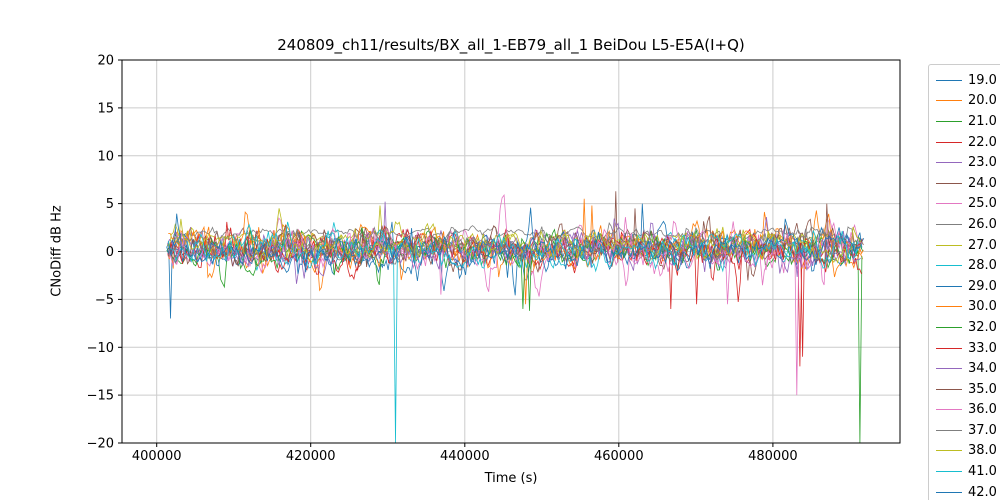 The height and width of the screenshot is (500, 1000). Describe the element at coordinates (982, 163) in the screenshot. I see `legend-label: 23.0` at that location.